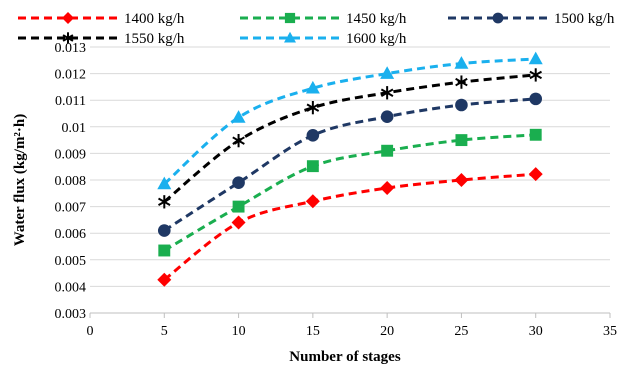 This screenshot has width=620, height=371. I want to click on y-tick-label: 0.012, so click(71, 75).